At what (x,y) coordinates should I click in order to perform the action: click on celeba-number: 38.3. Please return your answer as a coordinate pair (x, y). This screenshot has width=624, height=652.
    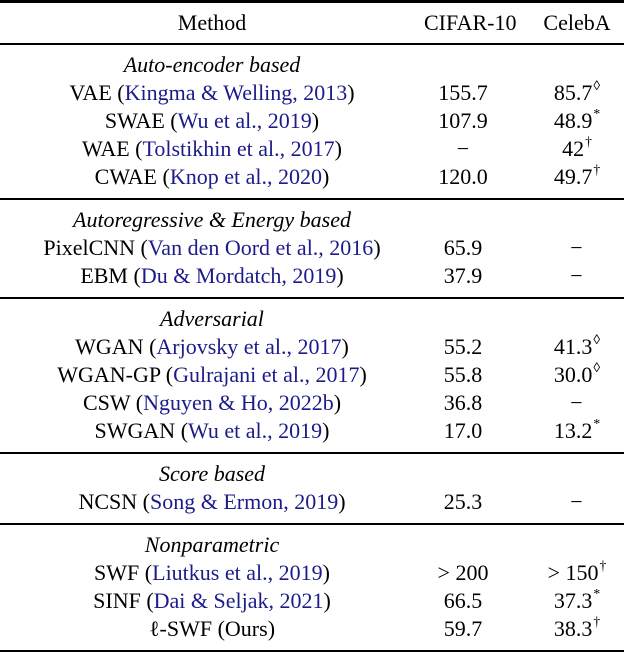
    Looking at the image, I should click on (573, 628).